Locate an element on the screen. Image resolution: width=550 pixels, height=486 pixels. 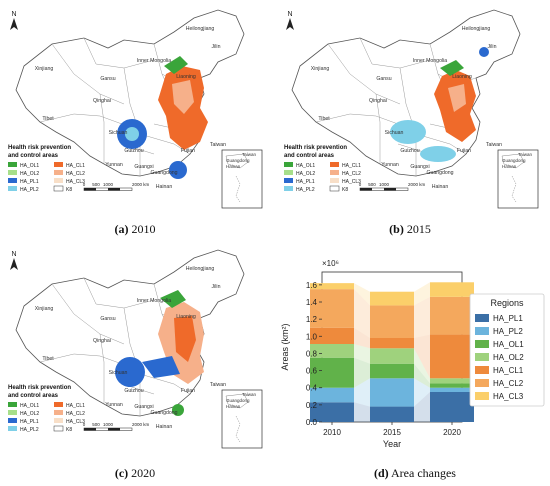
map-a-place-label: Fujian is located at coordinates (188, 151).